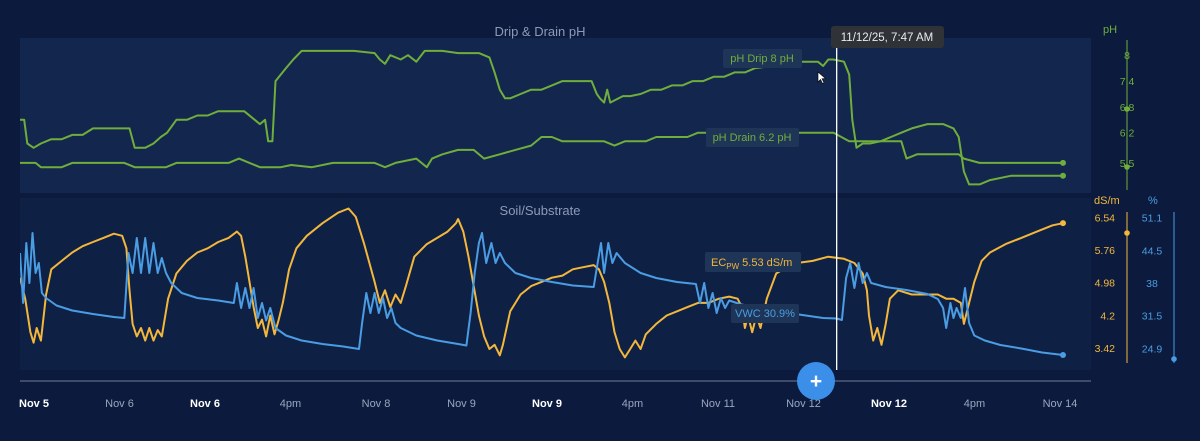  Describe the element at coordinates (1063, 355) in the screenshot. I see `vwc-end-point` at that location.